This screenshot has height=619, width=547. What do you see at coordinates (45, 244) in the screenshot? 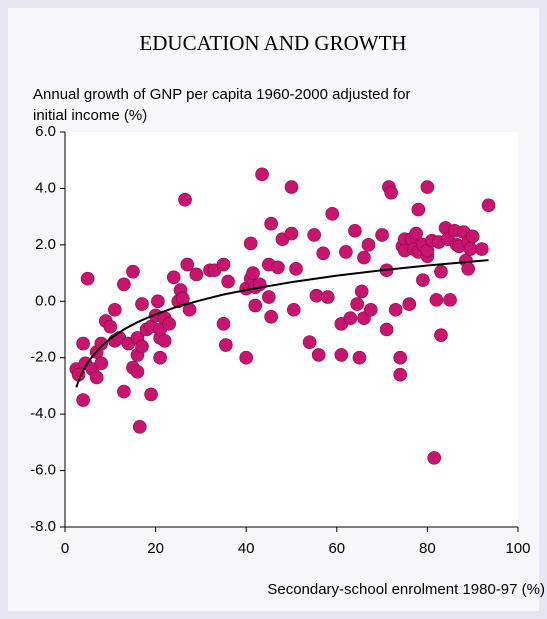
I see `y-tick-label: 2.0` at bounding box center [45, 244].